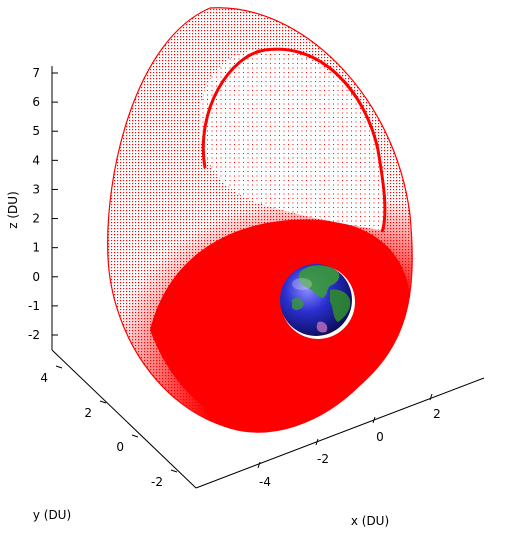 This screenshot has width=515, height=537. What do you see at coordinates (44, 378) in the screenshot?
I see `y-tick-label: 4` at bounding box center [44, 378].